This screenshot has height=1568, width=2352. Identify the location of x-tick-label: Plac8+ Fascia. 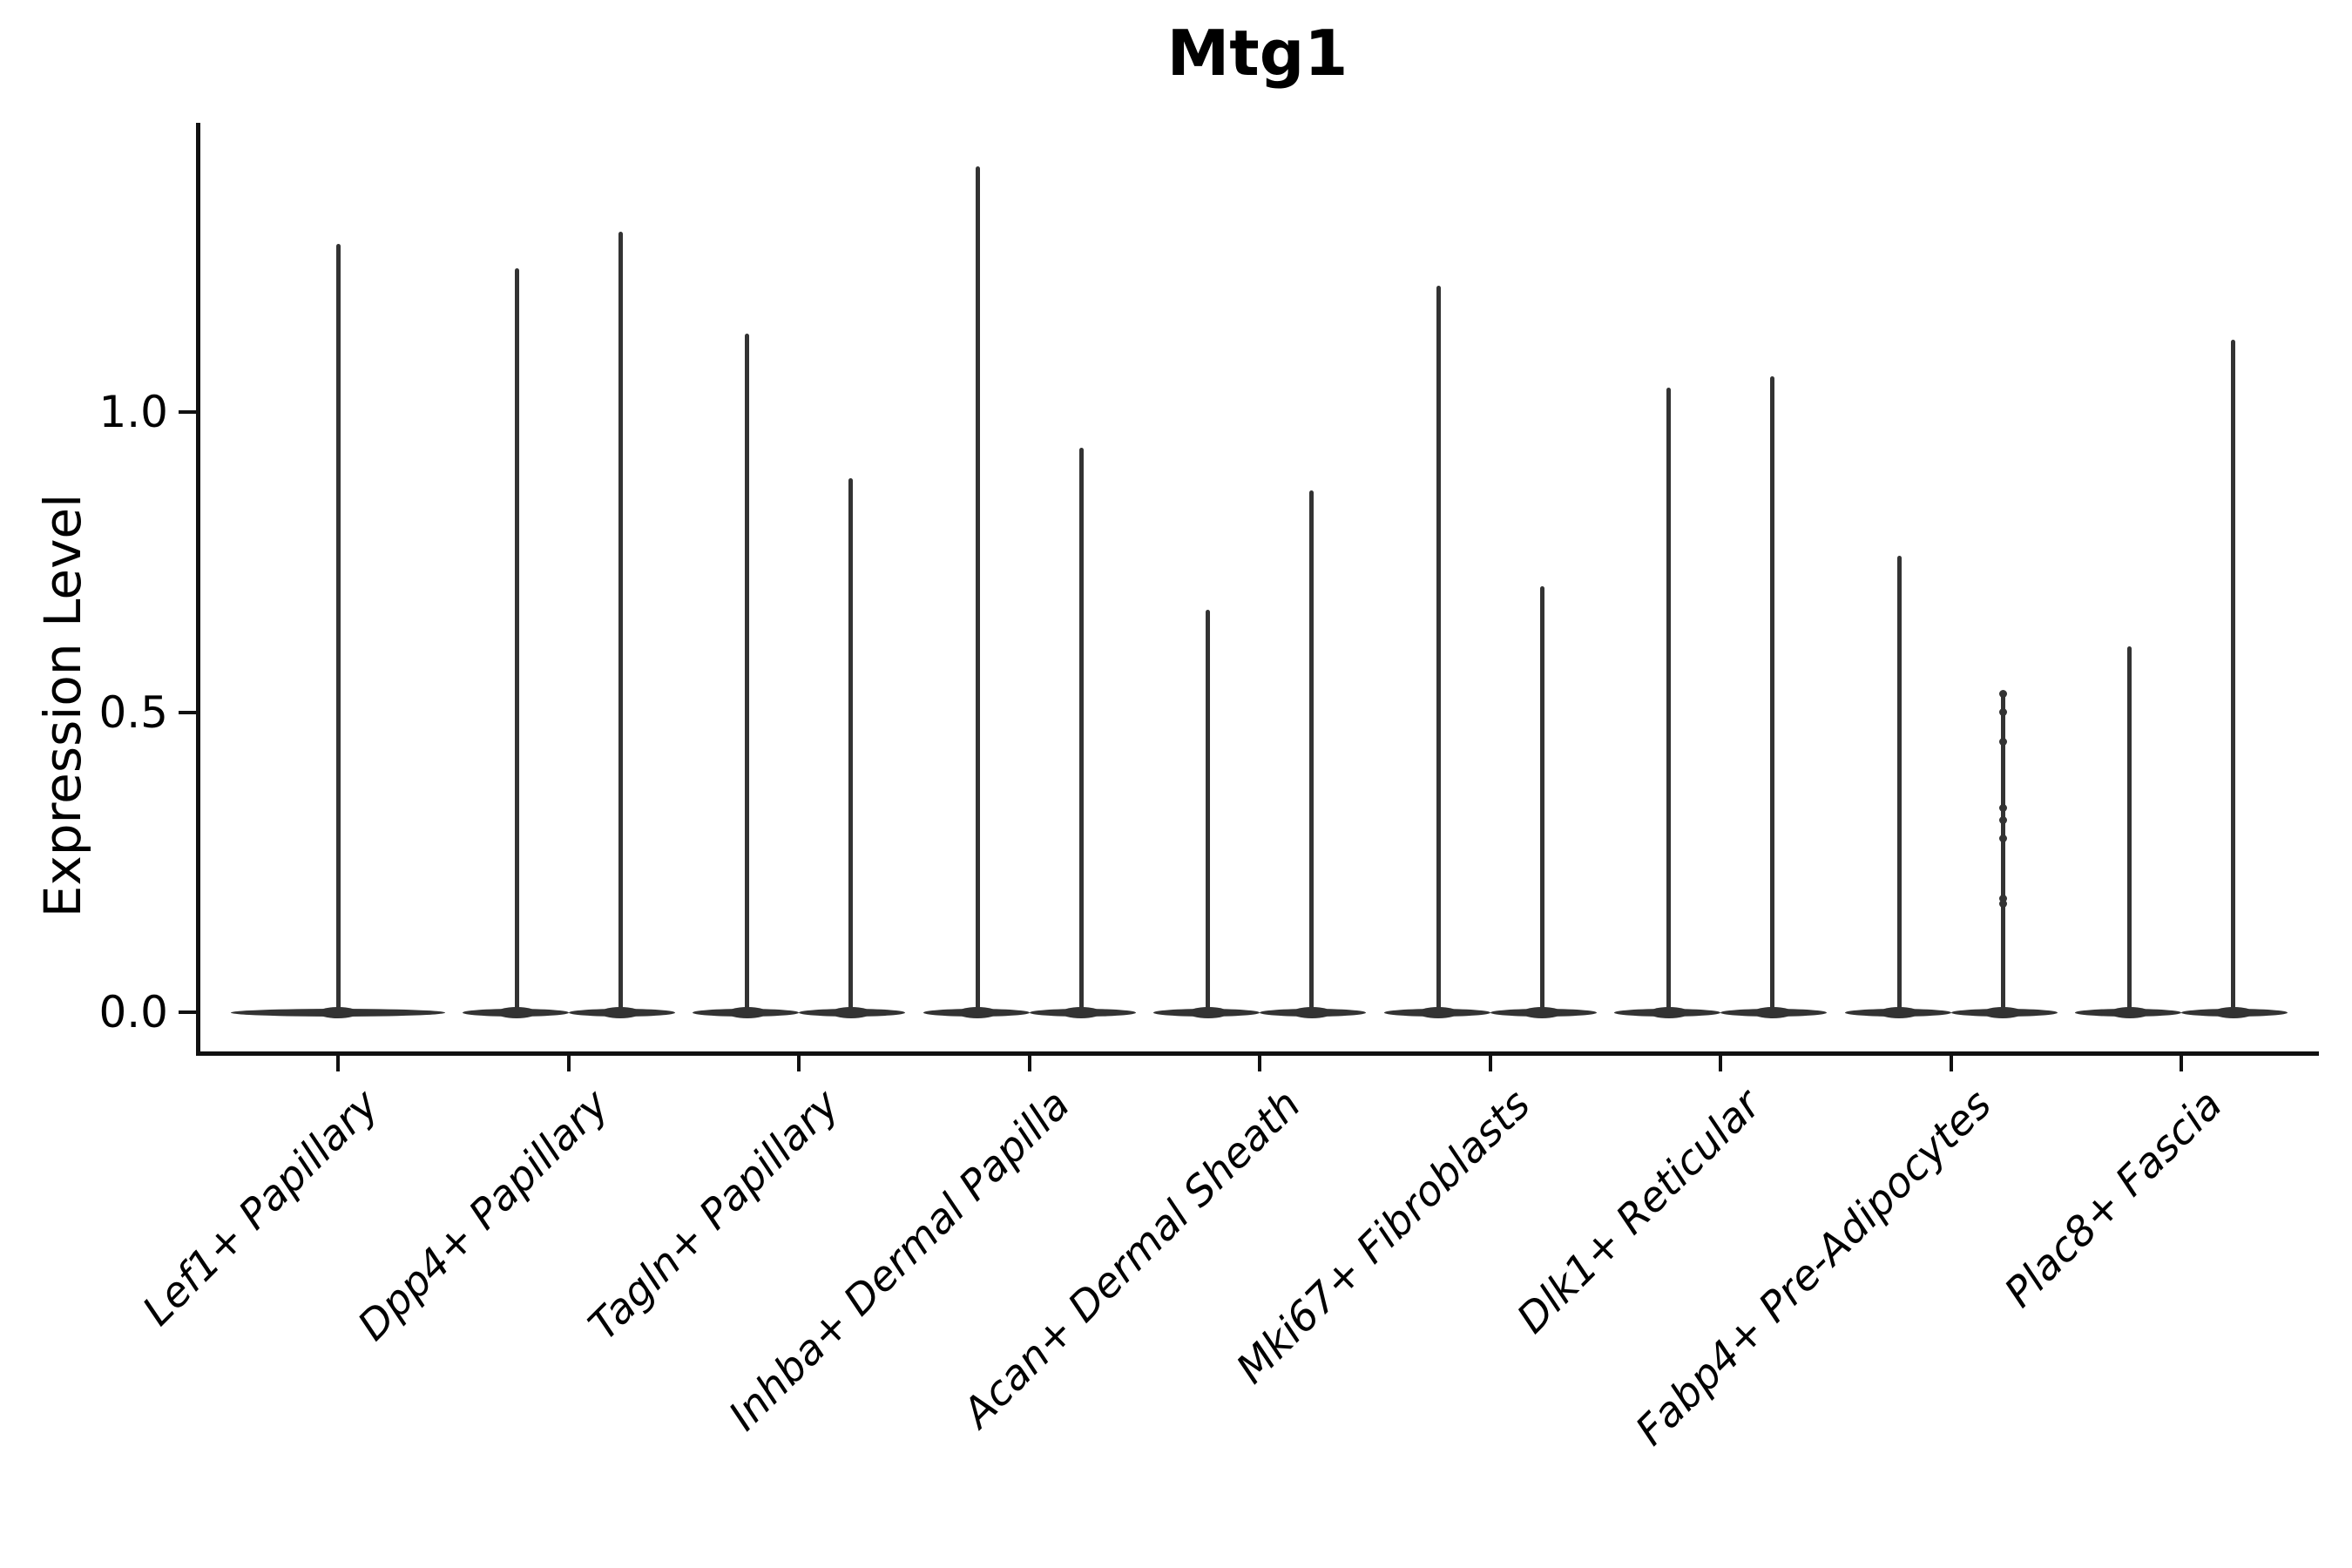
(2113, 1198).